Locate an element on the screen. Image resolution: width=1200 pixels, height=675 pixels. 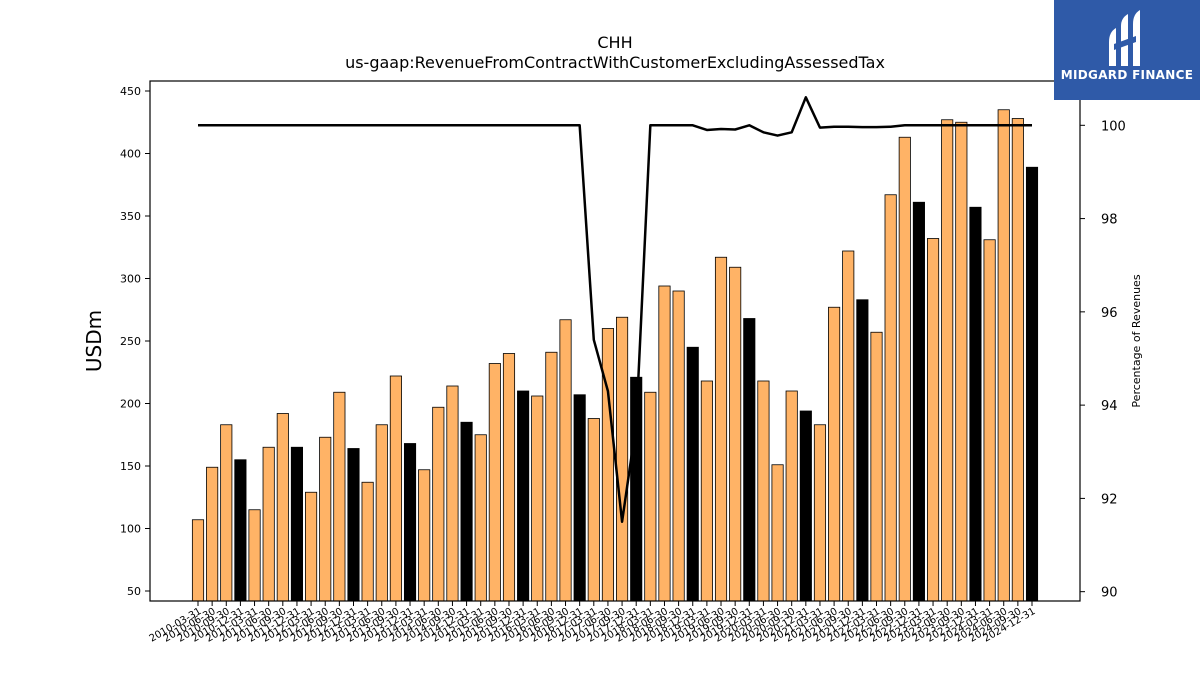
y2-tick-label: 100 is located at coordinates (1113, 126).